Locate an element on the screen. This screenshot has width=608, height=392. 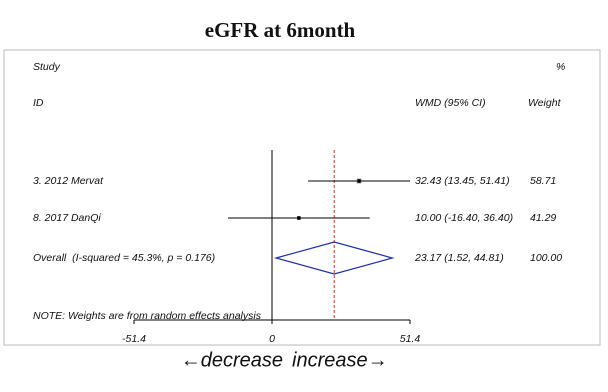
weight-label: 41.29 is located at coordinates (543, 218).